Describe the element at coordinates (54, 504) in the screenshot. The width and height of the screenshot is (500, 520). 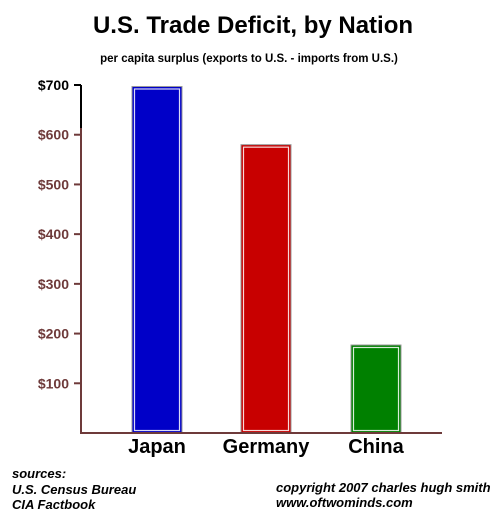
I see `source-cia-factbook: CIA Factbook` at that location.